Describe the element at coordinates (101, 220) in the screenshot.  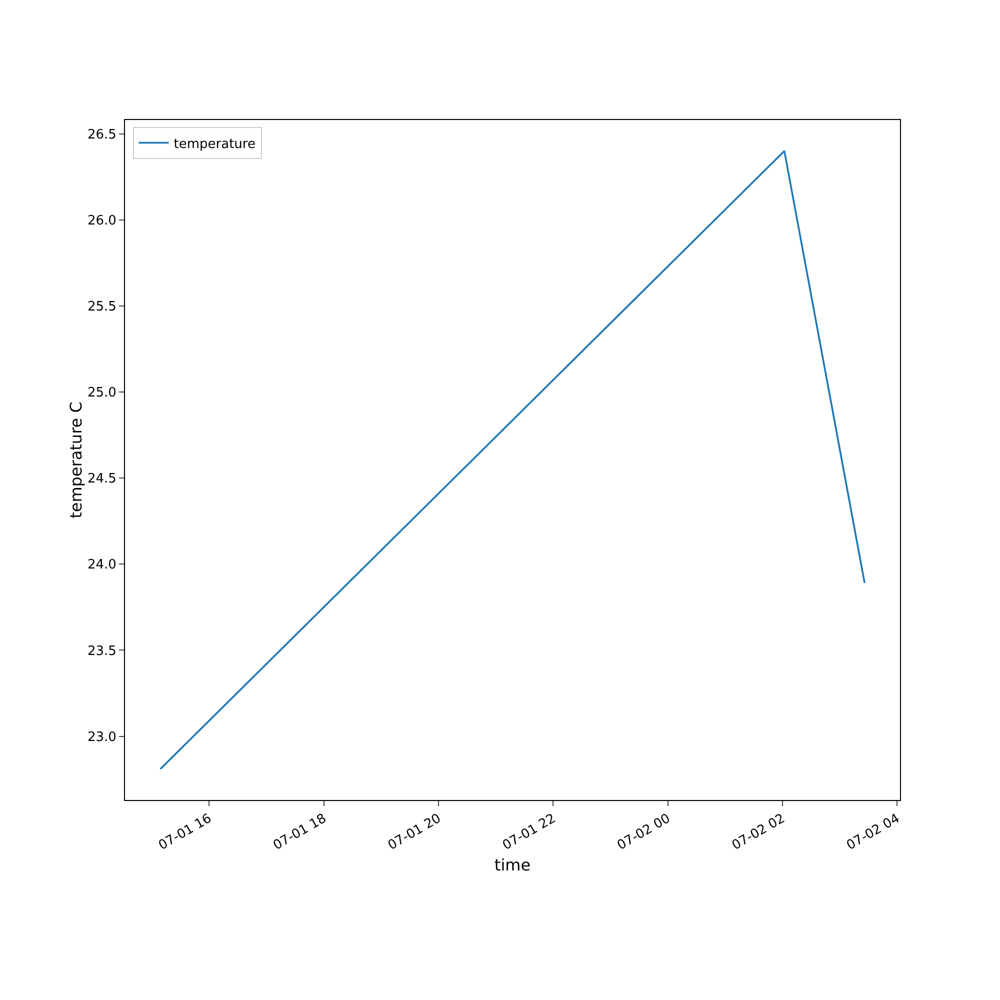
I see `y-tick-label: 26.0` at that location.